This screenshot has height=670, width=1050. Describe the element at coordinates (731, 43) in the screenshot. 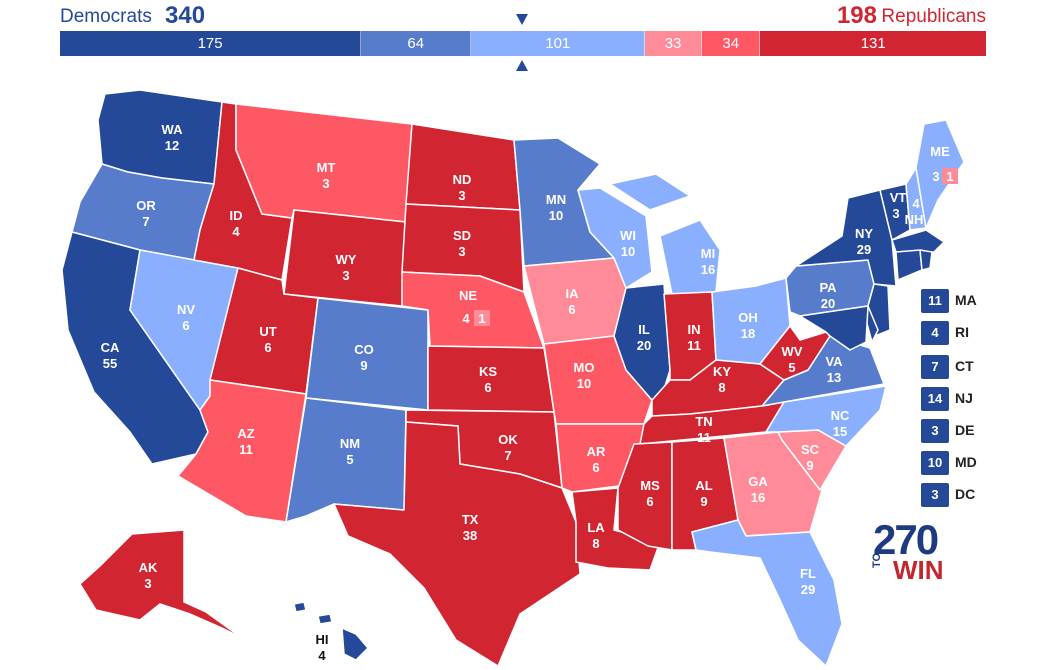

I see `bar-segment: 34` at that location.